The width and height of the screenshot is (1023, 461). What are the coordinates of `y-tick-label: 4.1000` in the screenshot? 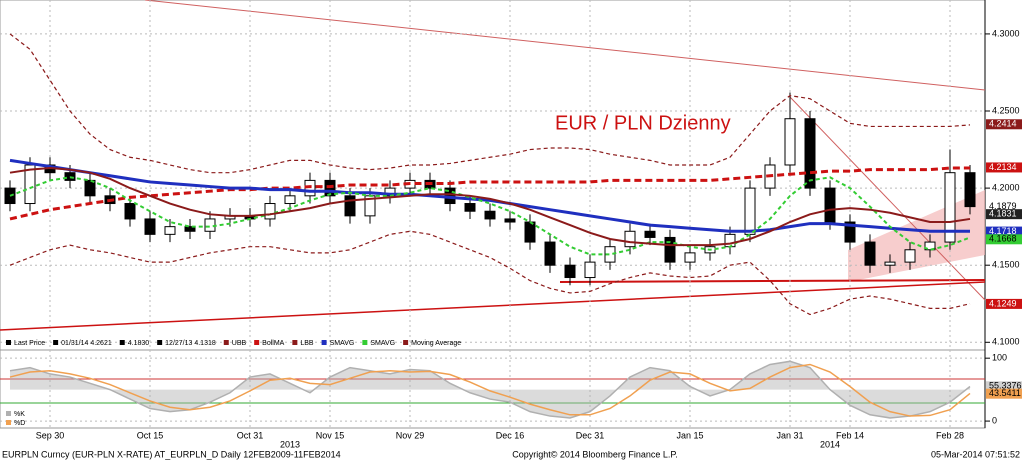 It's located at (1006, 342).